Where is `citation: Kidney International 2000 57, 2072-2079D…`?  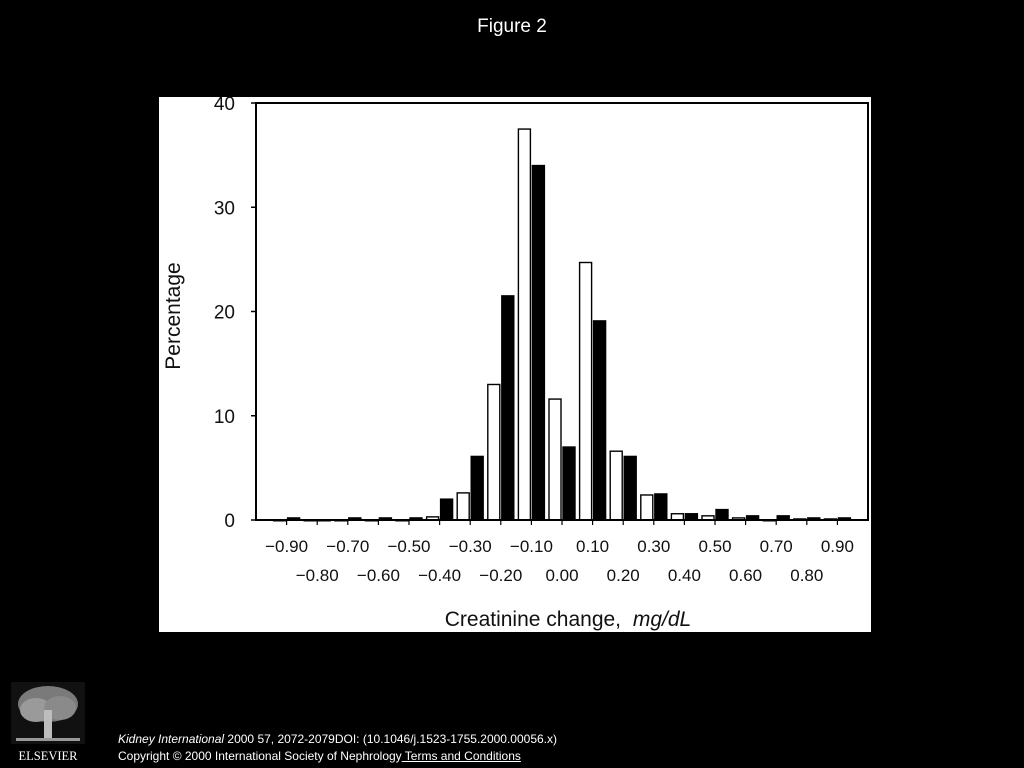
citation: Kidney International 2000 57, 2072-2079D… is located at coordinates (337, 748).